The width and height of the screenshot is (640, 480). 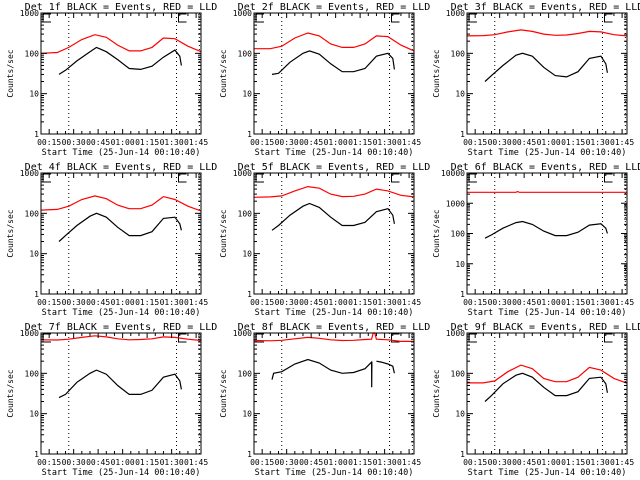 I want to click on y-tick-label: 10000, so click(x=453, y=173).